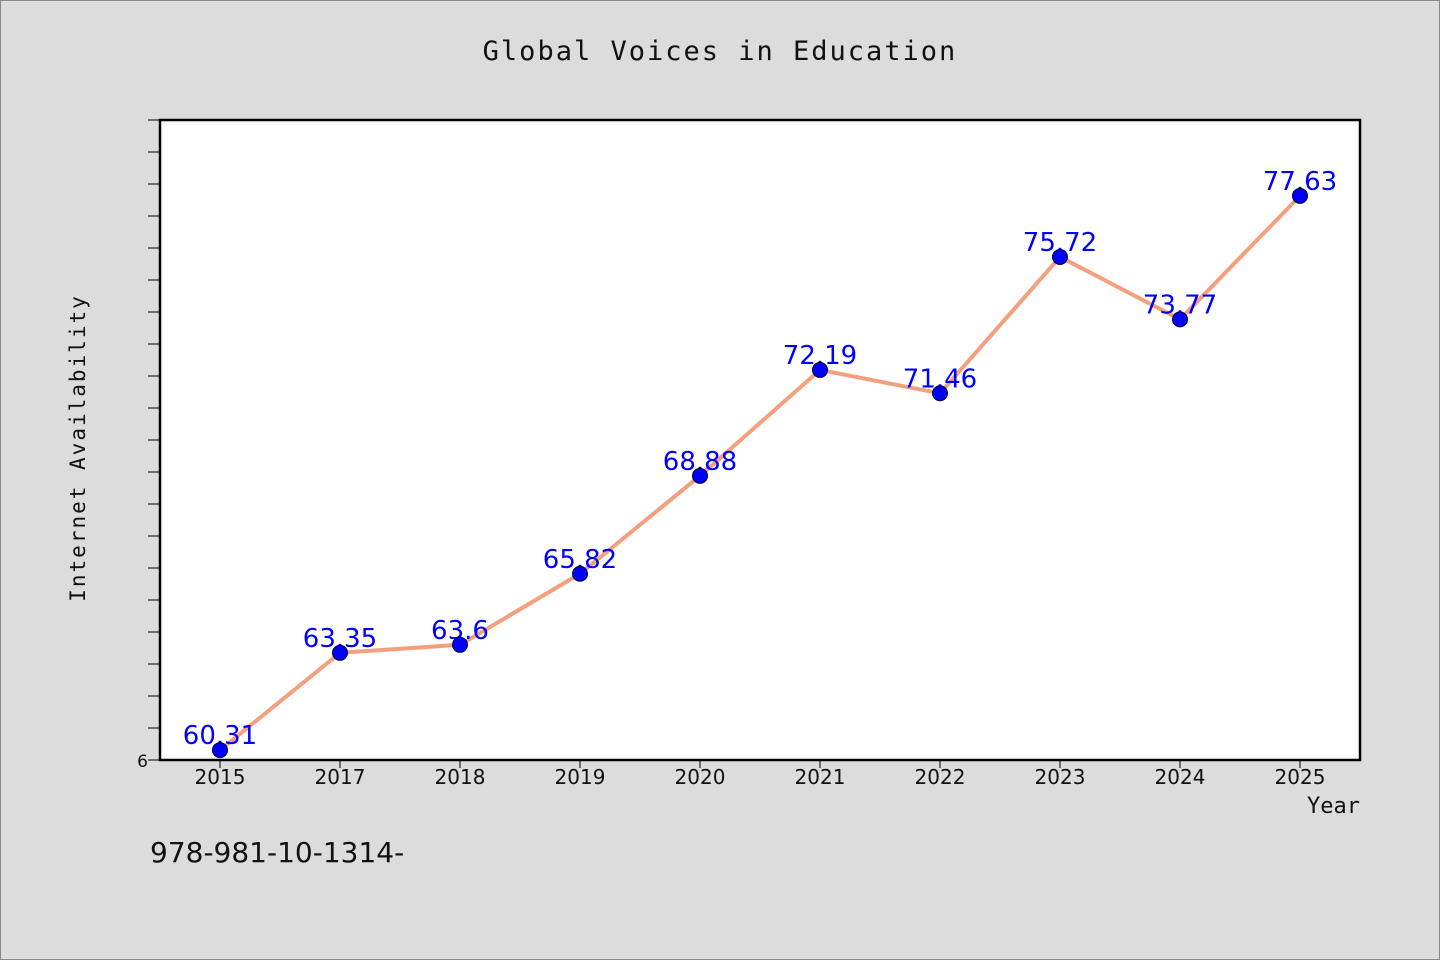 This screenshot has height=960, width=1440. Describe the element at coordinates (820, 777) in the screenshot. I see `x-tick-label: 2021` at that location.